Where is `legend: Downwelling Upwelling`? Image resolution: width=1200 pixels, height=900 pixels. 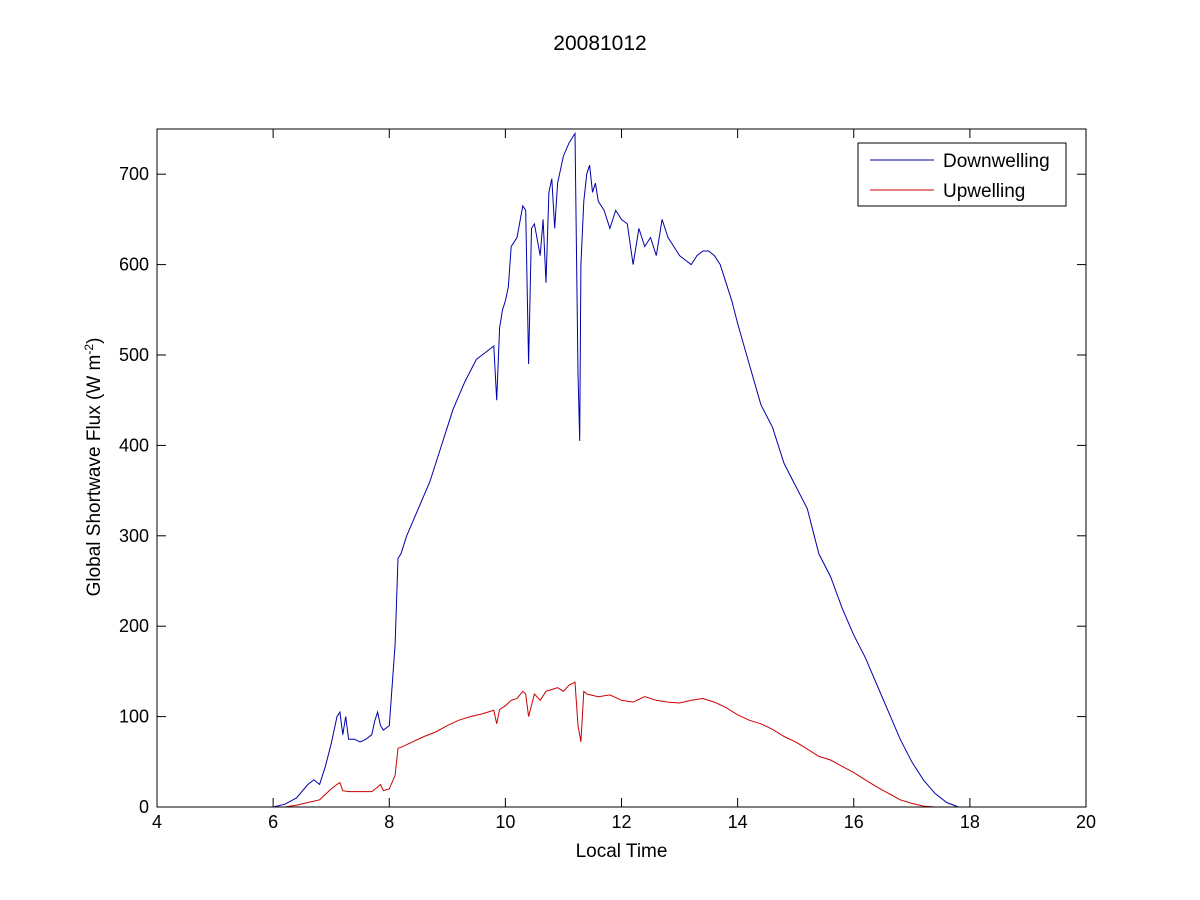 legend: Downwelling Upwelling is located at coordinates (962, 174).